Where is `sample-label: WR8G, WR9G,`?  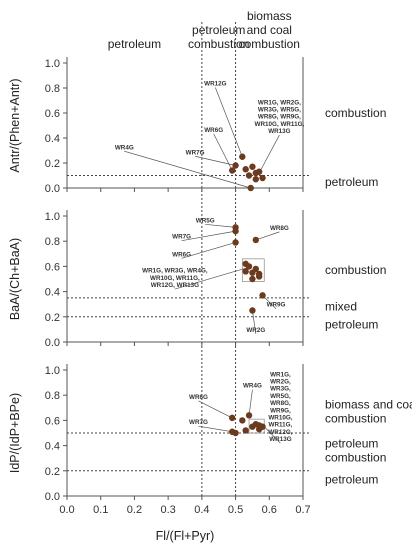
sample-label: WR8G, WR9G, is located at coordinates (279, 117).